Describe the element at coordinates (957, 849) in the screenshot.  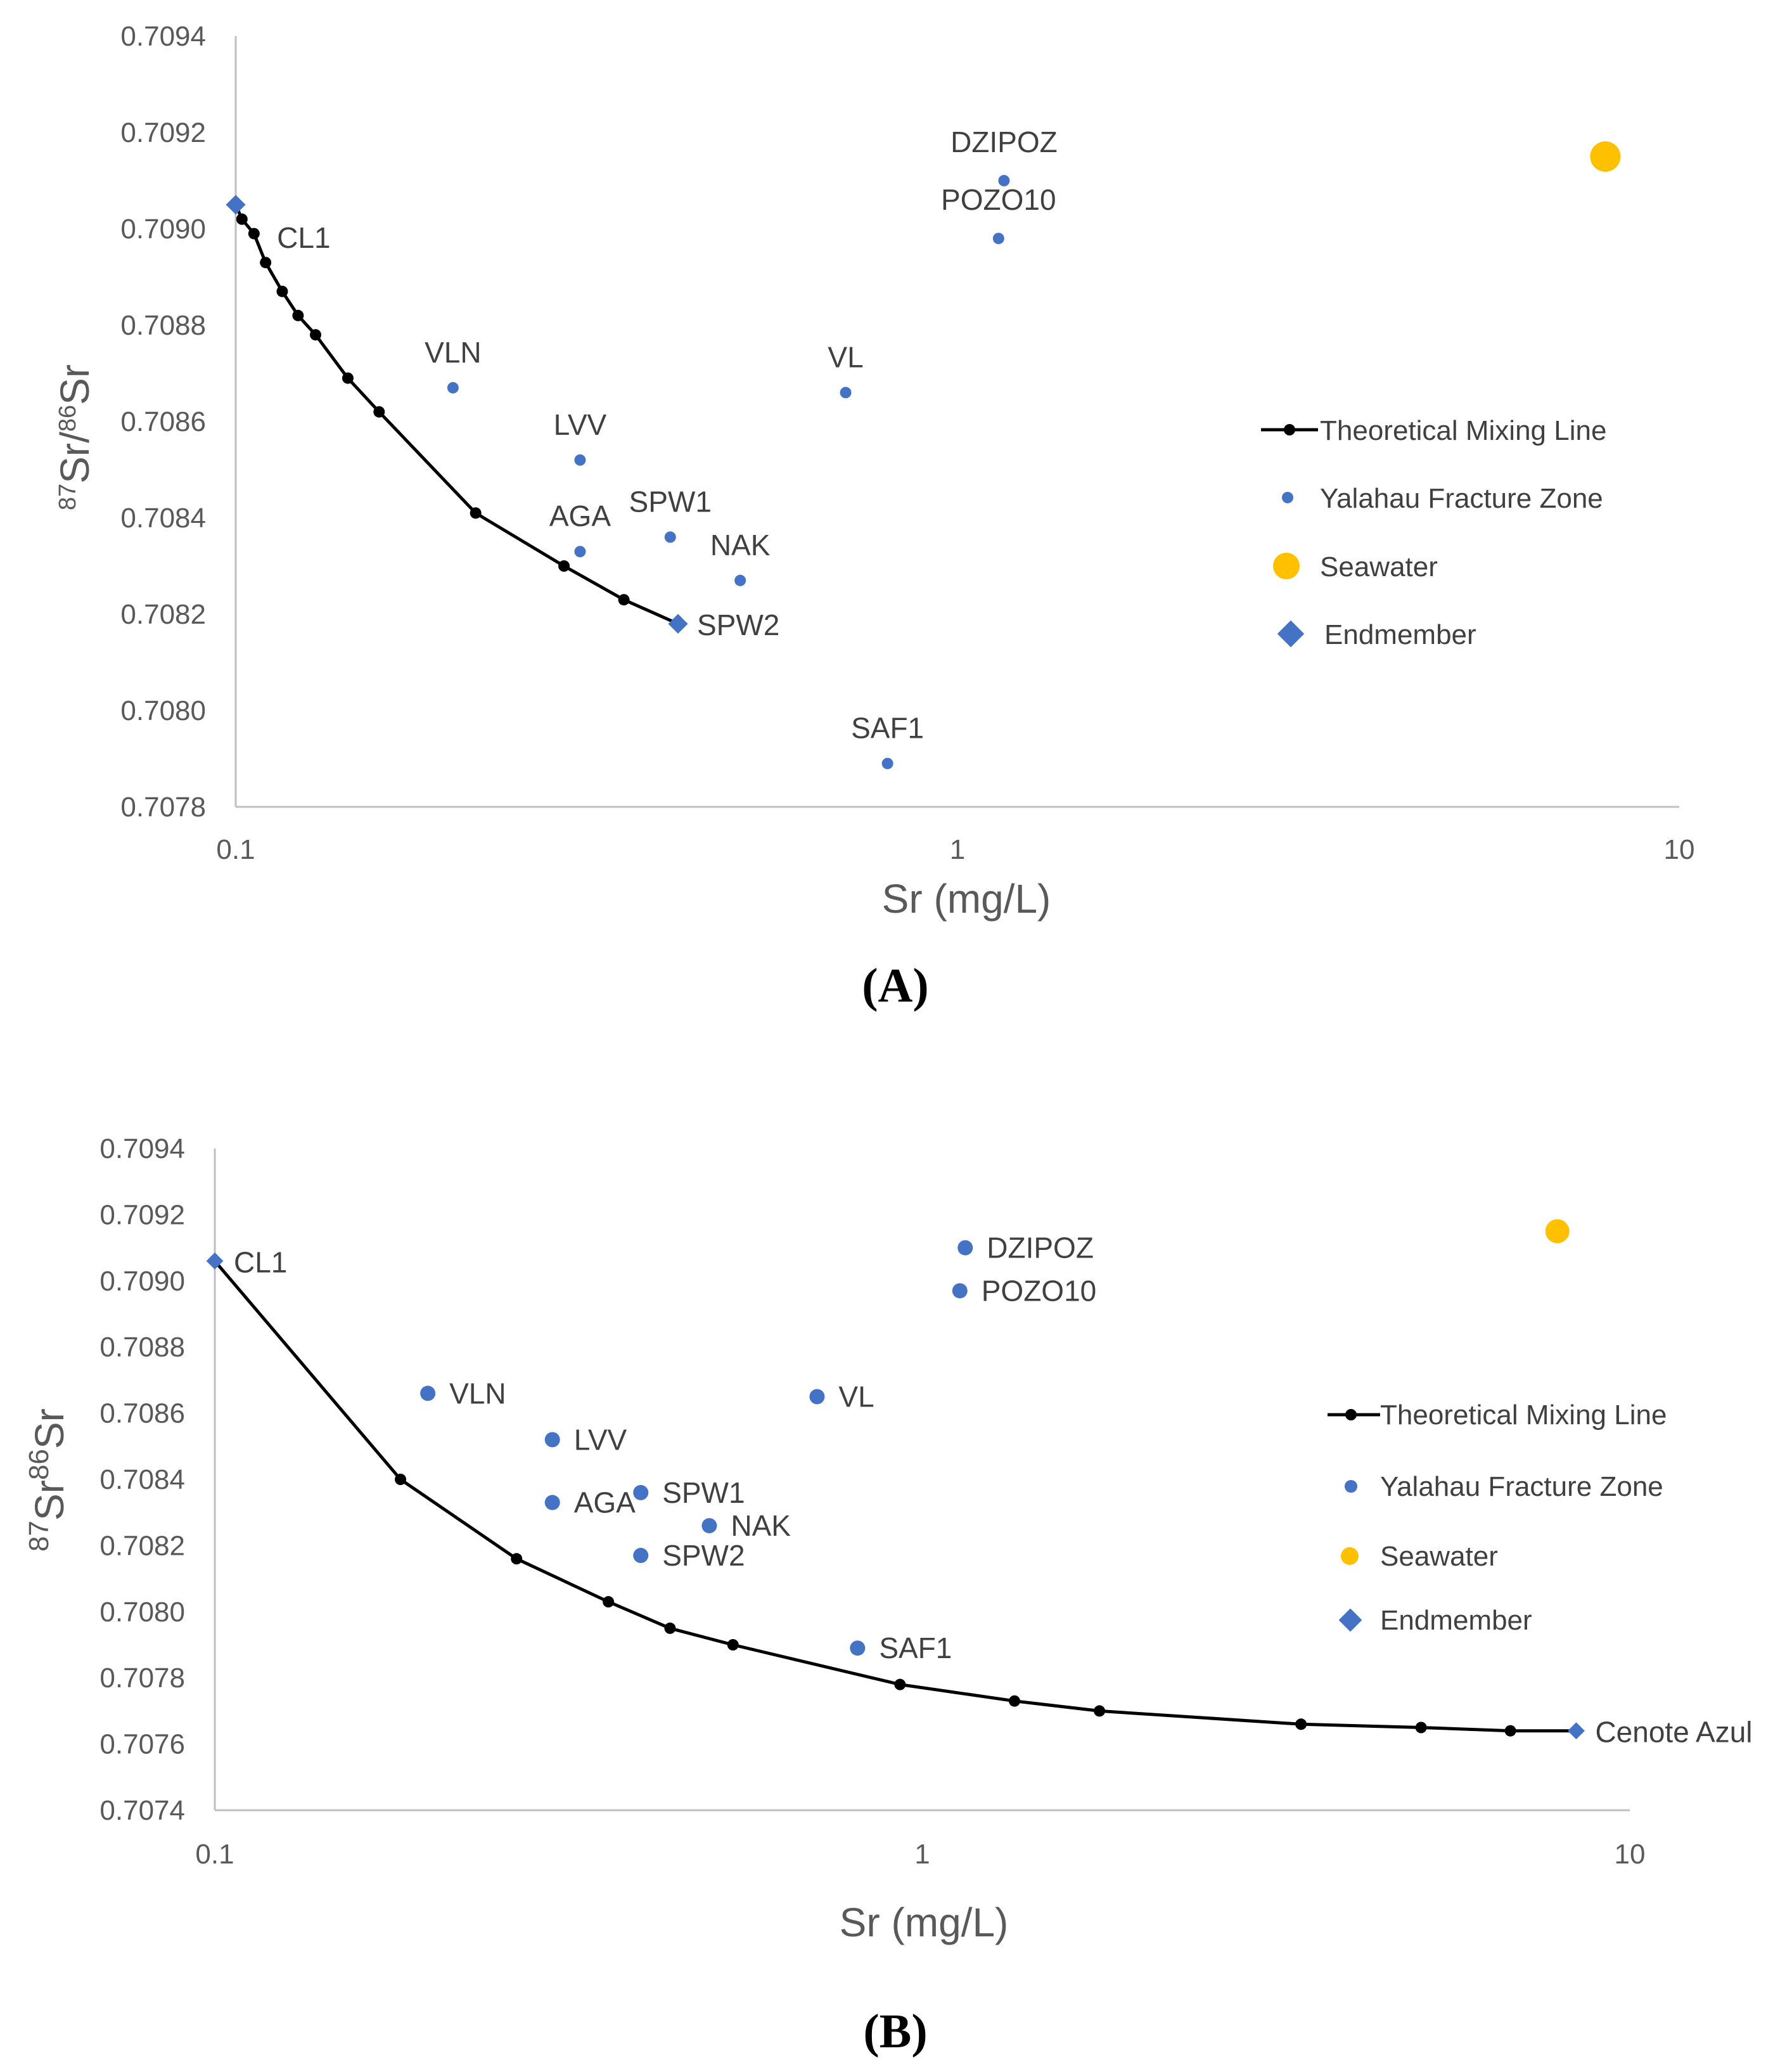
I see `x-tick-label: 1` at that location.